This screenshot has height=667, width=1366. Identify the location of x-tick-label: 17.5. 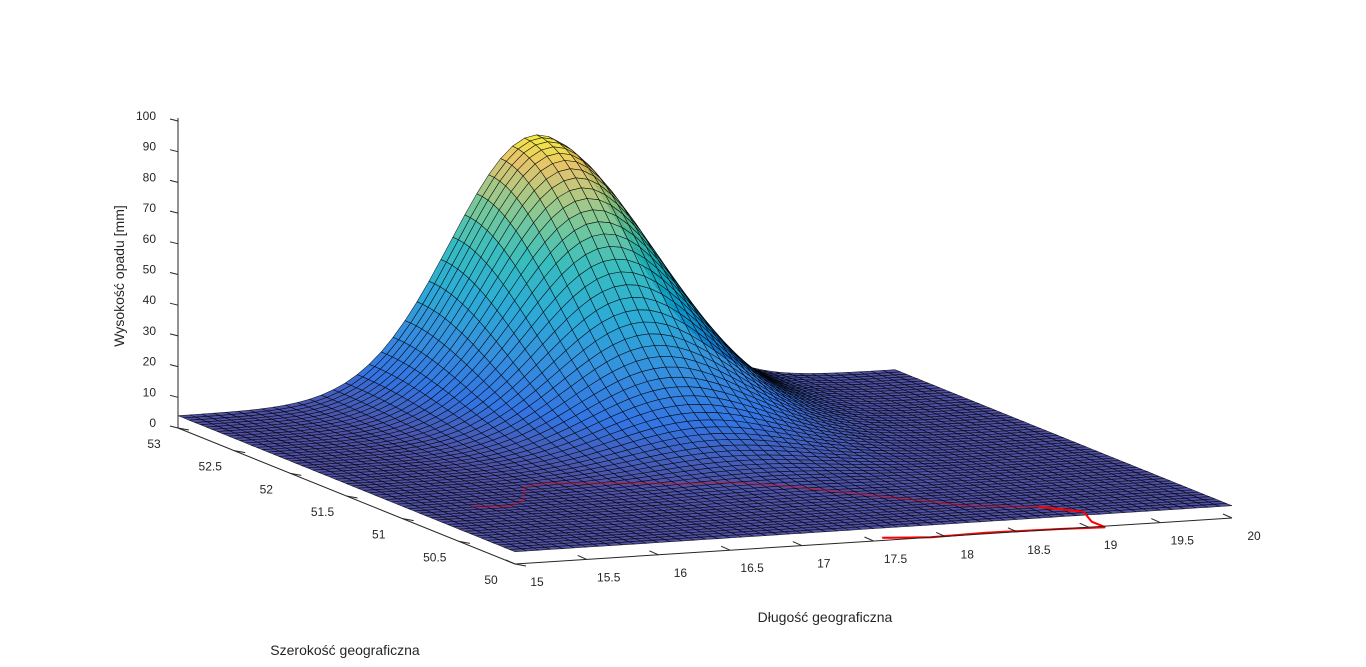
(896, 559).